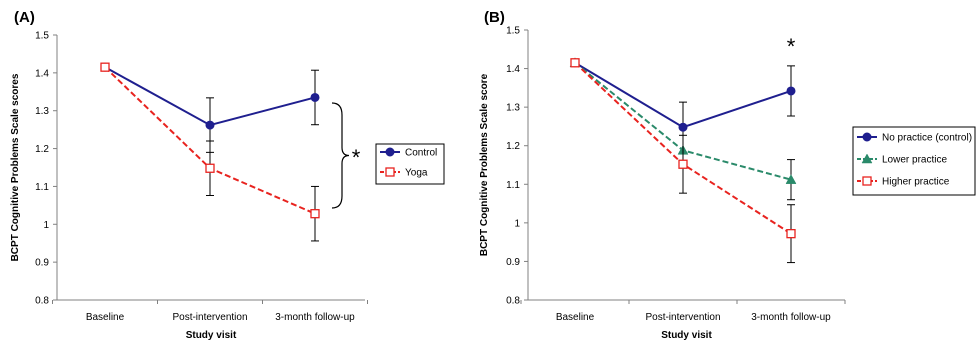 The image size is (977, 342). I want to click on y-axis-title: BCPT Cognitive Problems Scale scores, so click(15, 167).